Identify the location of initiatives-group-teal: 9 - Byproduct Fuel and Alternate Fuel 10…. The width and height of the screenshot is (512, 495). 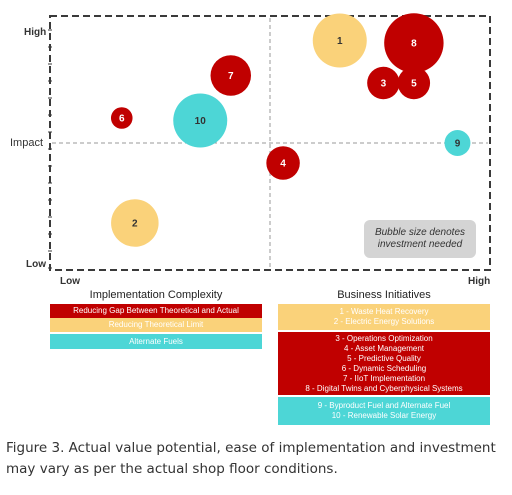
(384, 411).